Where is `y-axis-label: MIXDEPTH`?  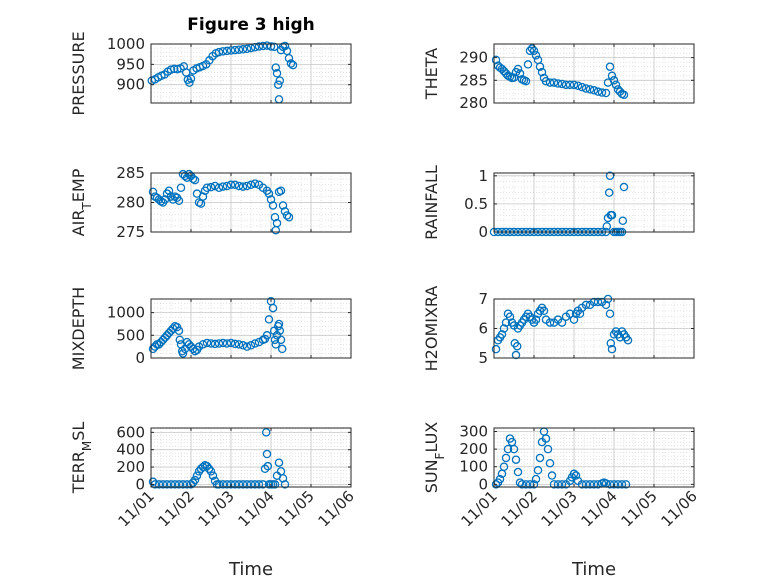
y-axis-label: MIXDEPTH is located at coordinates (78, 328).